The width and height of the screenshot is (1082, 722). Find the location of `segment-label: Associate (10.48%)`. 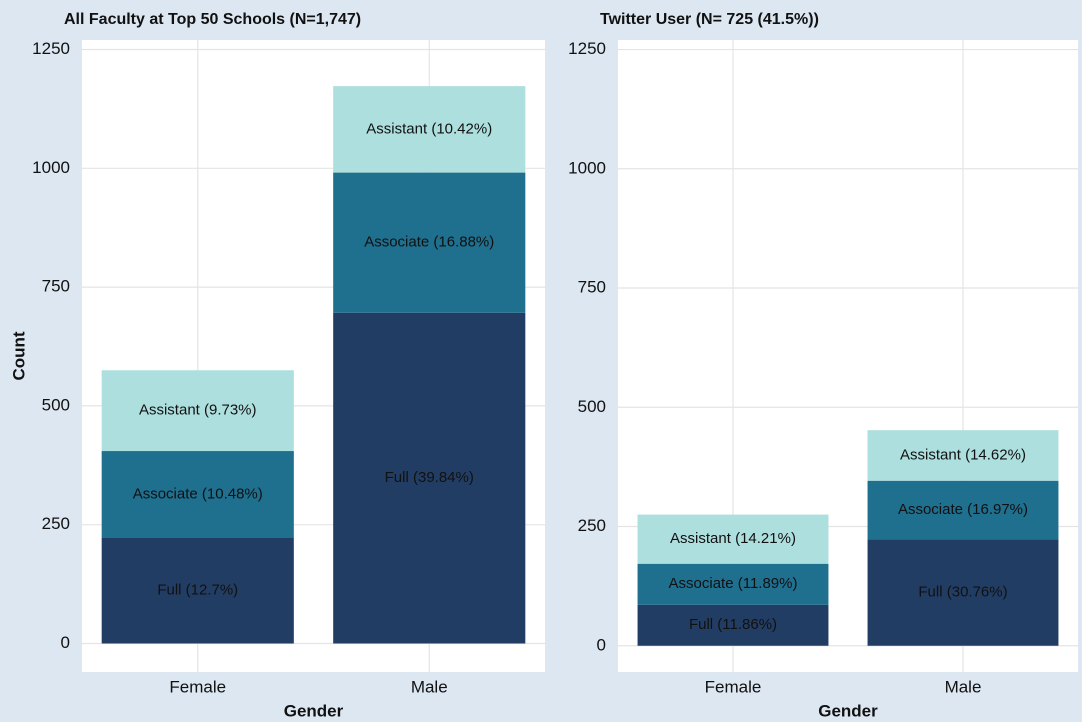

segment-label: Associate (10.48%) is located at coordinates (198, 493).